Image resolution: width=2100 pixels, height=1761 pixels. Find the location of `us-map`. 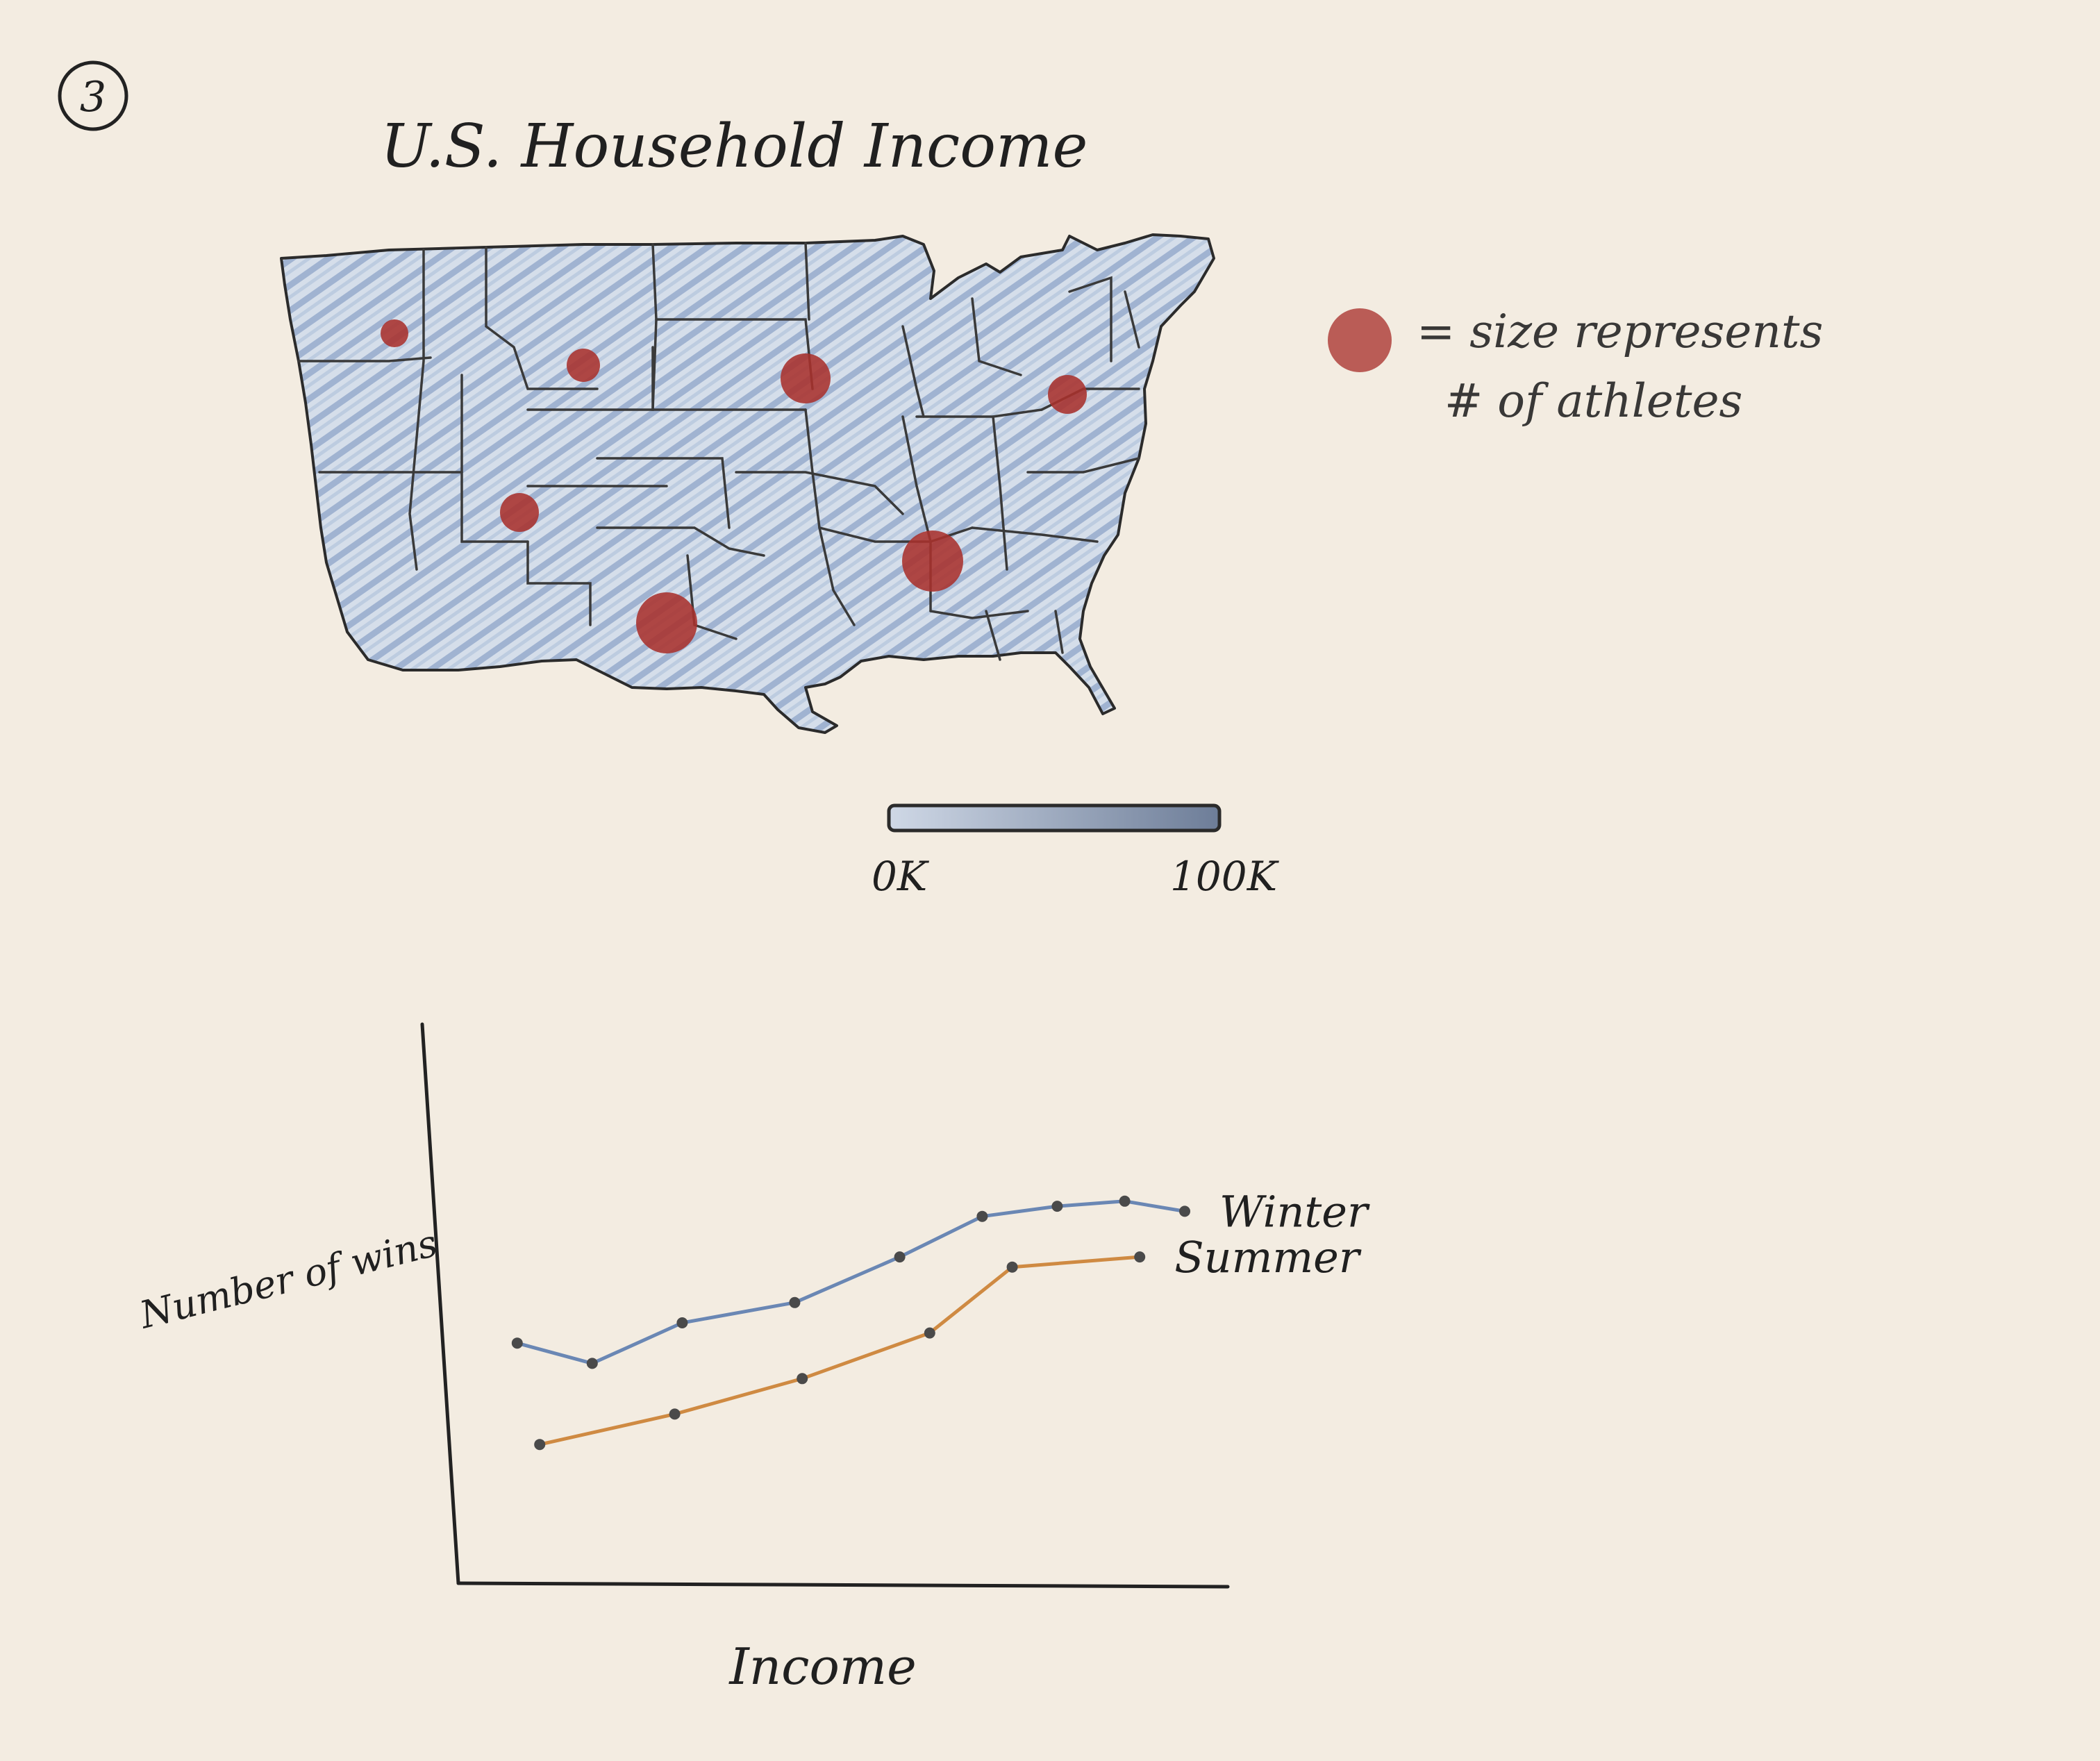

us-map is located at coordinates (747, 483).